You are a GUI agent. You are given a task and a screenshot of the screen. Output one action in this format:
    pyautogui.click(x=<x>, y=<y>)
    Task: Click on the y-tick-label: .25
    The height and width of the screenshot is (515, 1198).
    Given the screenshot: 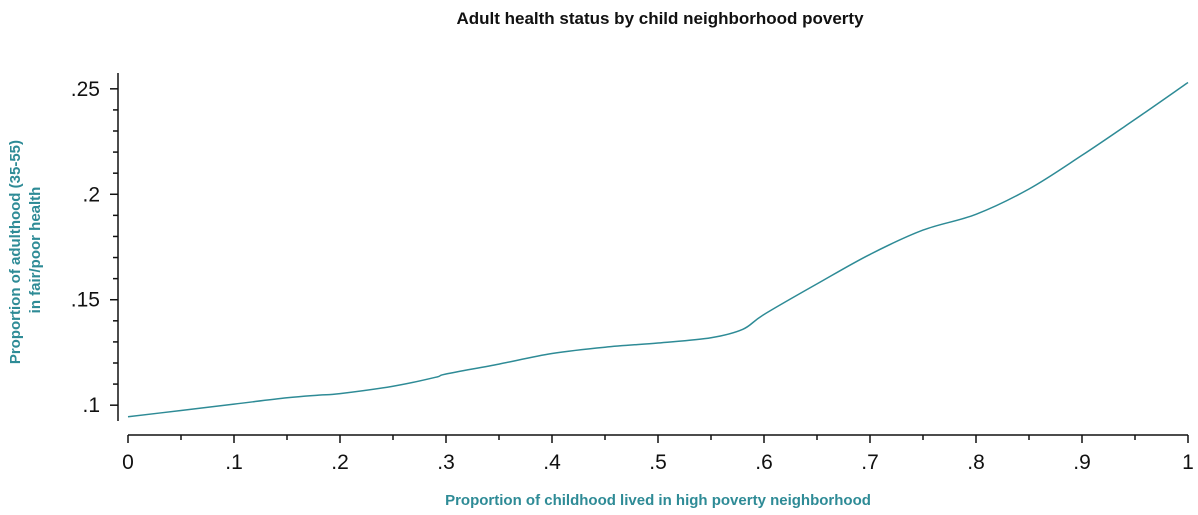 What is the action you would take?
    pyautogui.click(x=85, y=89)
    